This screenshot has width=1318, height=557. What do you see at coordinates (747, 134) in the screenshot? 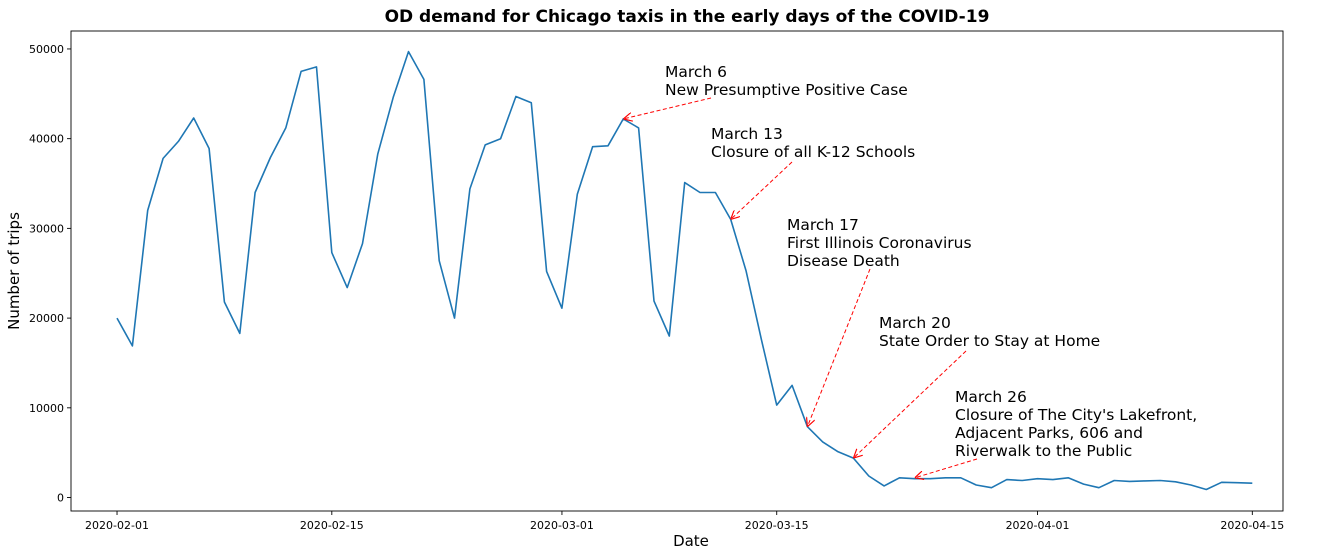
I see `annotation-line: March 13` at bounding box center [747, 134].